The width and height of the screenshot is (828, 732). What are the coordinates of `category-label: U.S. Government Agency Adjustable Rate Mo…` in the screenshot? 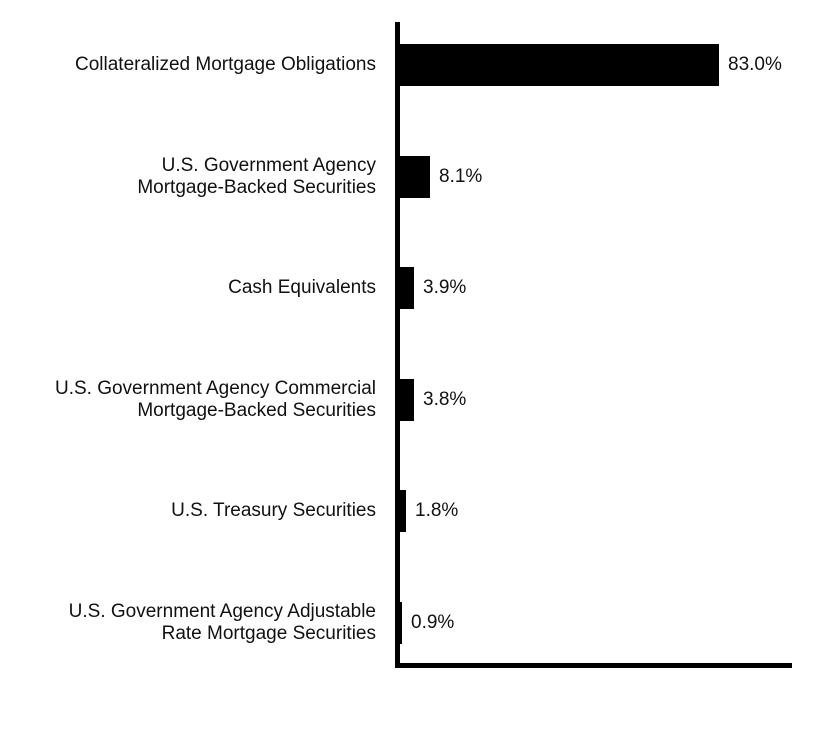 It's located at (222, 622).